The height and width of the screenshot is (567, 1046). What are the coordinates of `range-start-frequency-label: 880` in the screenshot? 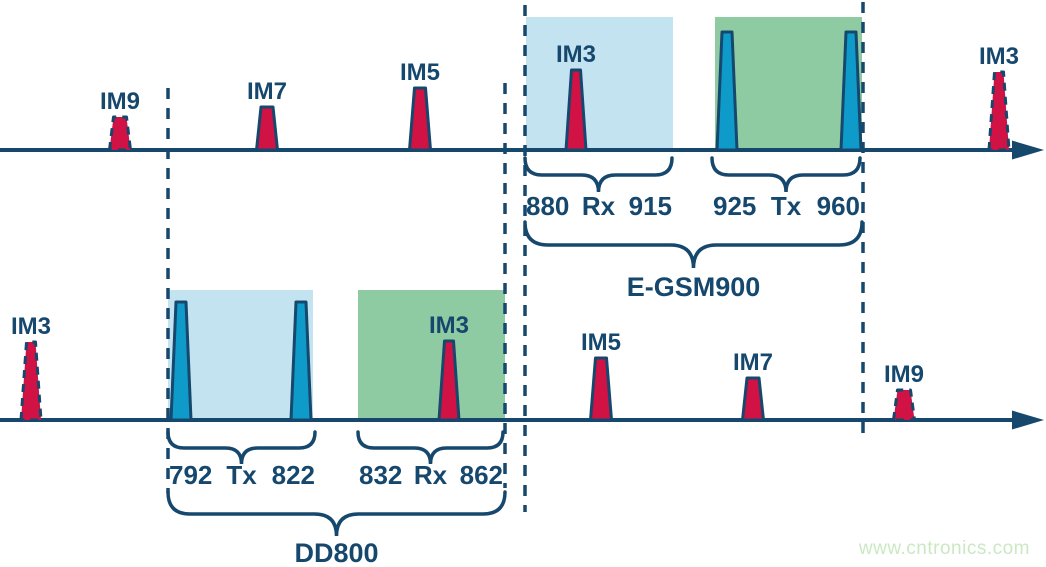 It's located at (547, 206).